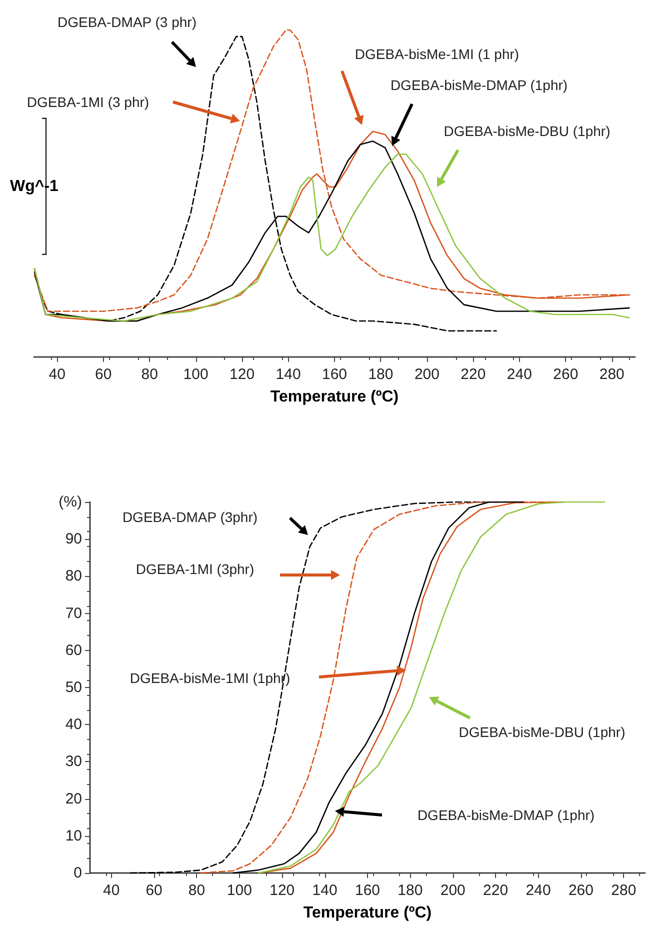 The width and height of the screenshot is (649, 929). I want to click on y-tick-label: 50, so click(73, 687).